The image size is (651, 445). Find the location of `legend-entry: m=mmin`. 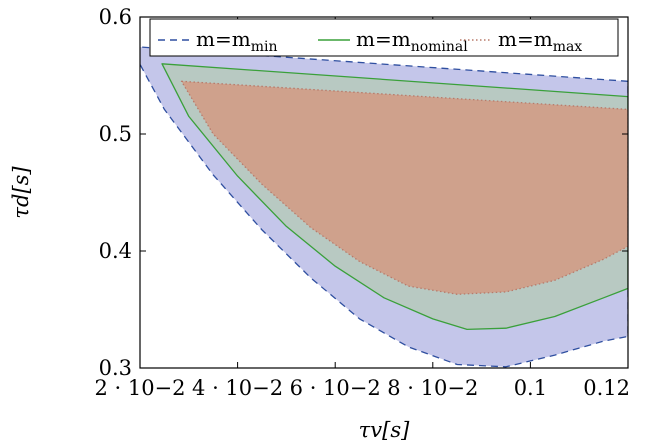

legend-entry: m=mmin is located at coordinates (236, 41).